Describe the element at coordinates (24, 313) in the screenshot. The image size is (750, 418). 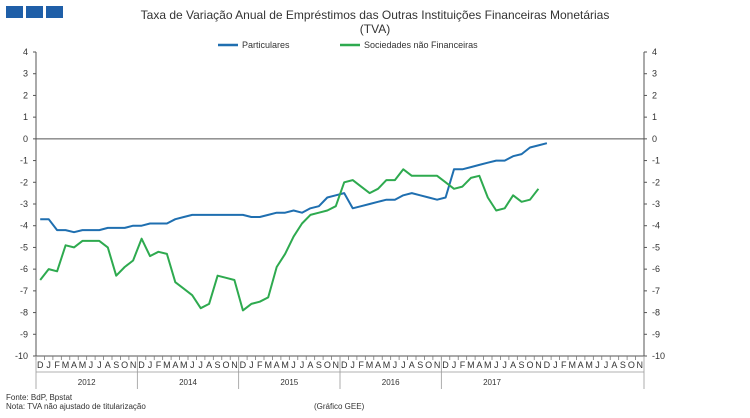
I see `y-tick-label-left: -8` at that location.